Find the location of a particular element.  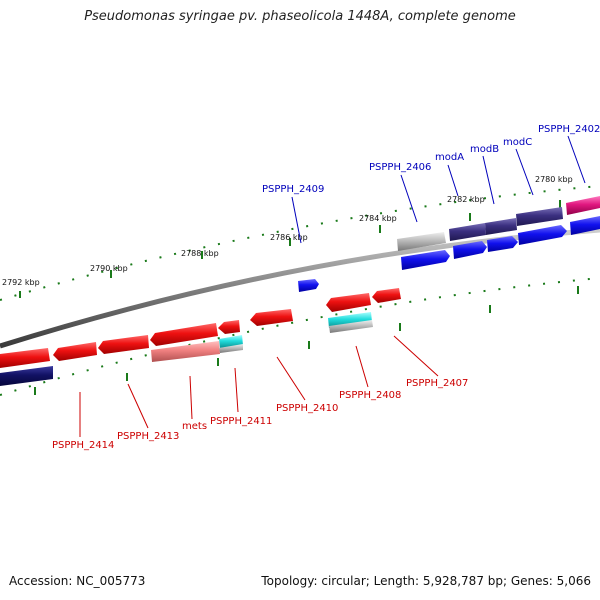

gene-label-pspph-2409: PSPPH_2409 is located at coordinates (293, 189).